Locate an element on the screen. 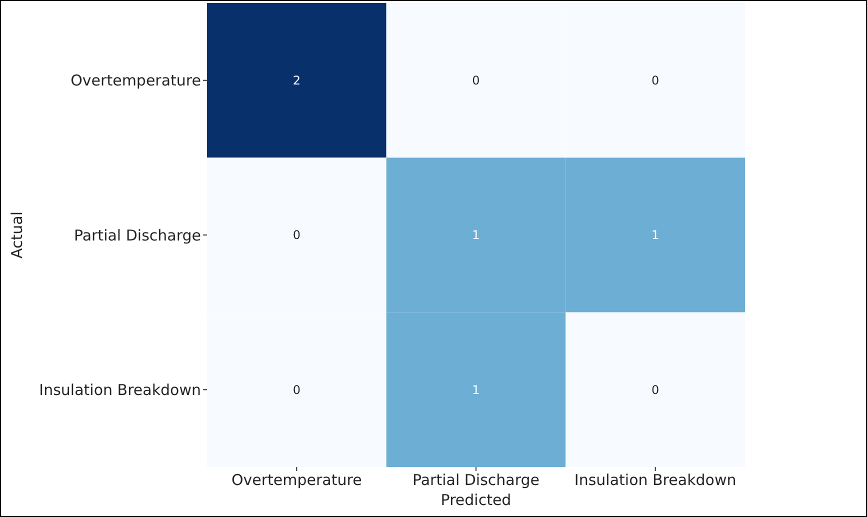 The width and height of the screenshot is (867, 517). y-tick-label: Overtemperature is located at coordinates (135, 81).